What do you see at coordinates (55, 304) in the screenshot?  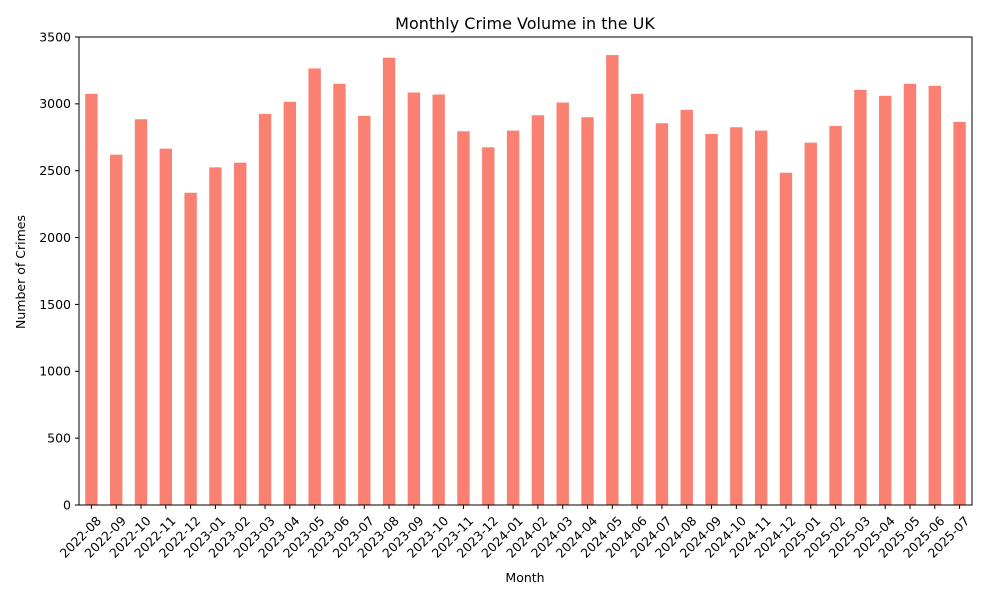 I see `y-tick-label: 1500` at bounding box center [55, 304].